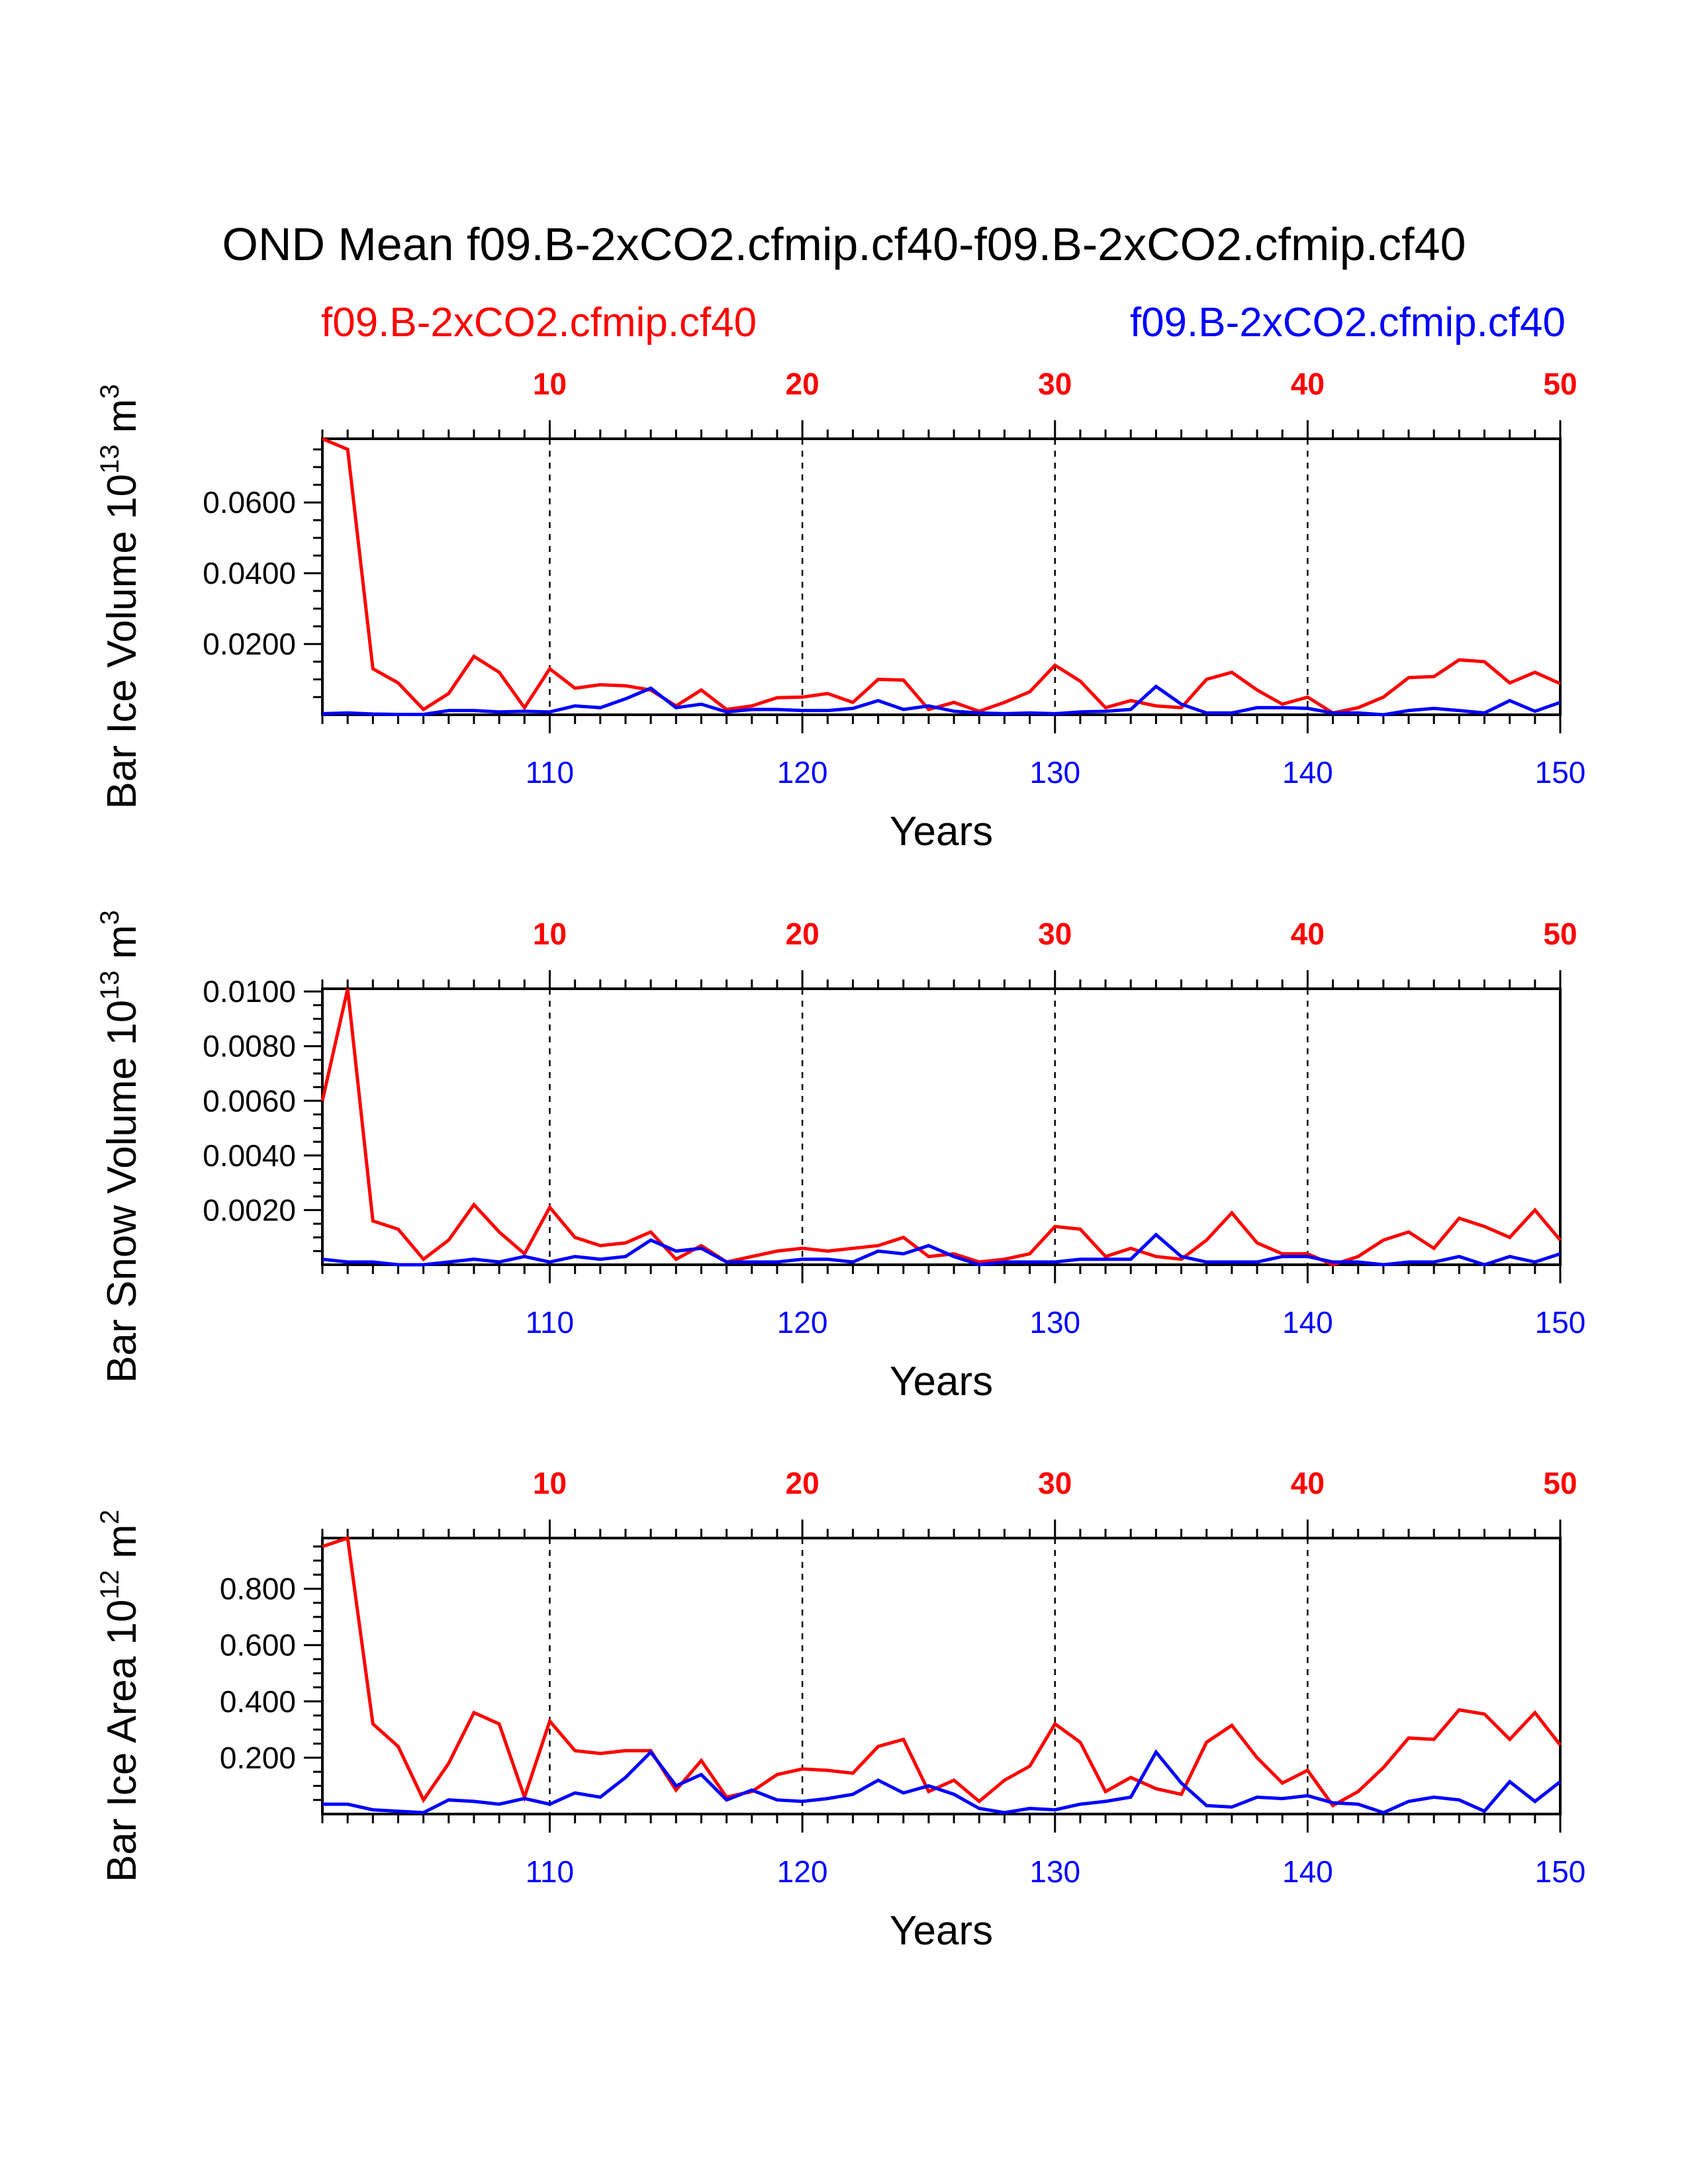 The width and height of the screenshot is (1688, 2184). I want to click on y-axis-title: Bar Snow Volume 1013 m3, so click(120, 1146).